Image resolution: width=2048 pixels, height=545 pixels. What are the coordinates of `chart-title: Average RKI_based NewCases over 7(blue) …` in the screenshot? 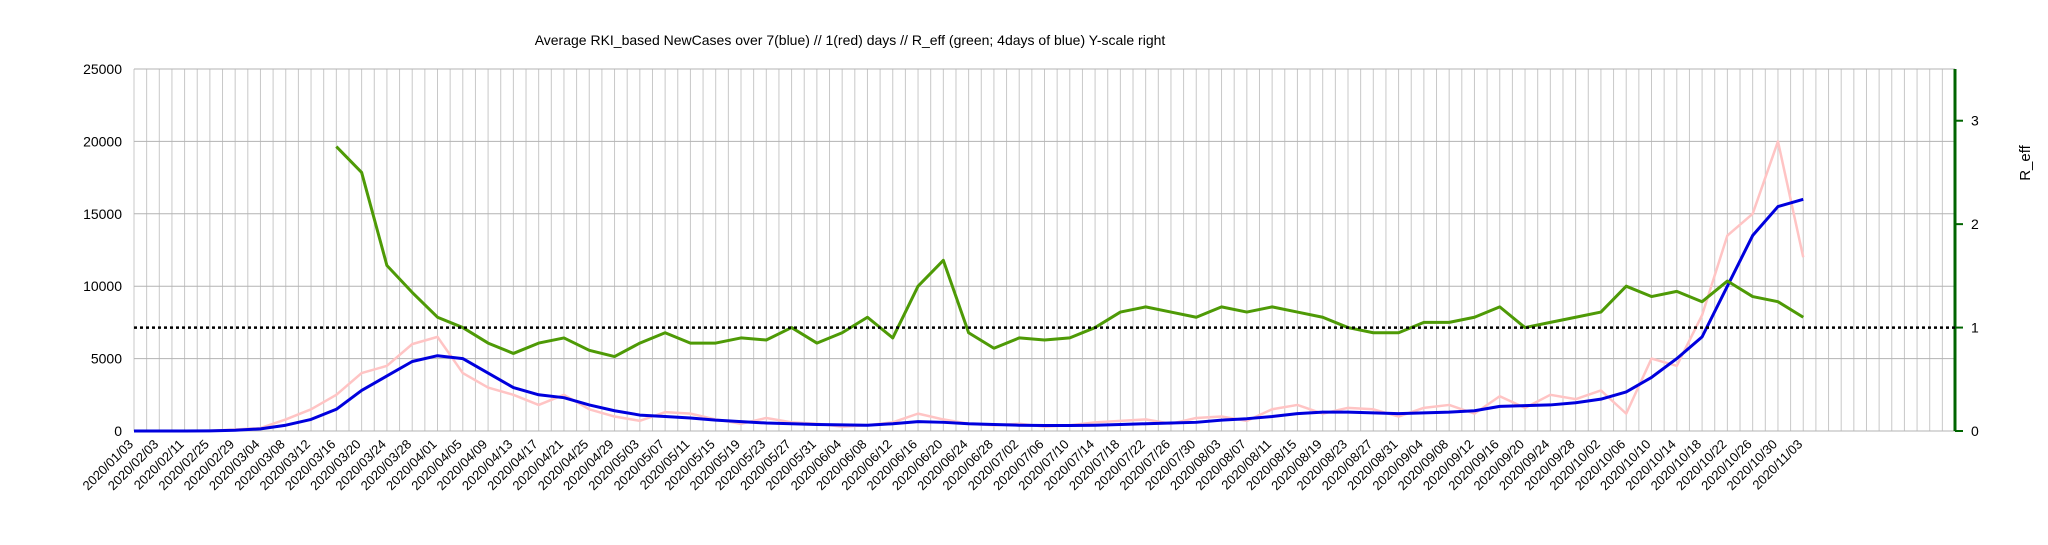 It's located at (850, 40).